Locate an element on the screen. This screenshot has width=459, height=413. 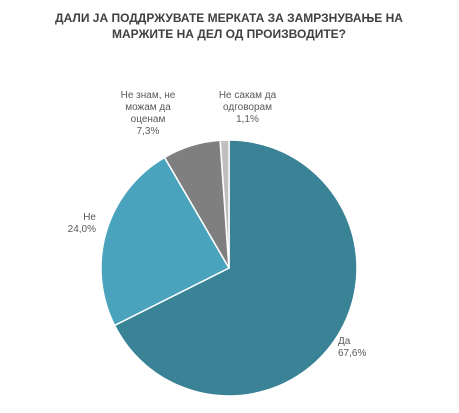
slice-label: Не знам, не можам да оценам 7,3% is located at coordinates (148, 114).